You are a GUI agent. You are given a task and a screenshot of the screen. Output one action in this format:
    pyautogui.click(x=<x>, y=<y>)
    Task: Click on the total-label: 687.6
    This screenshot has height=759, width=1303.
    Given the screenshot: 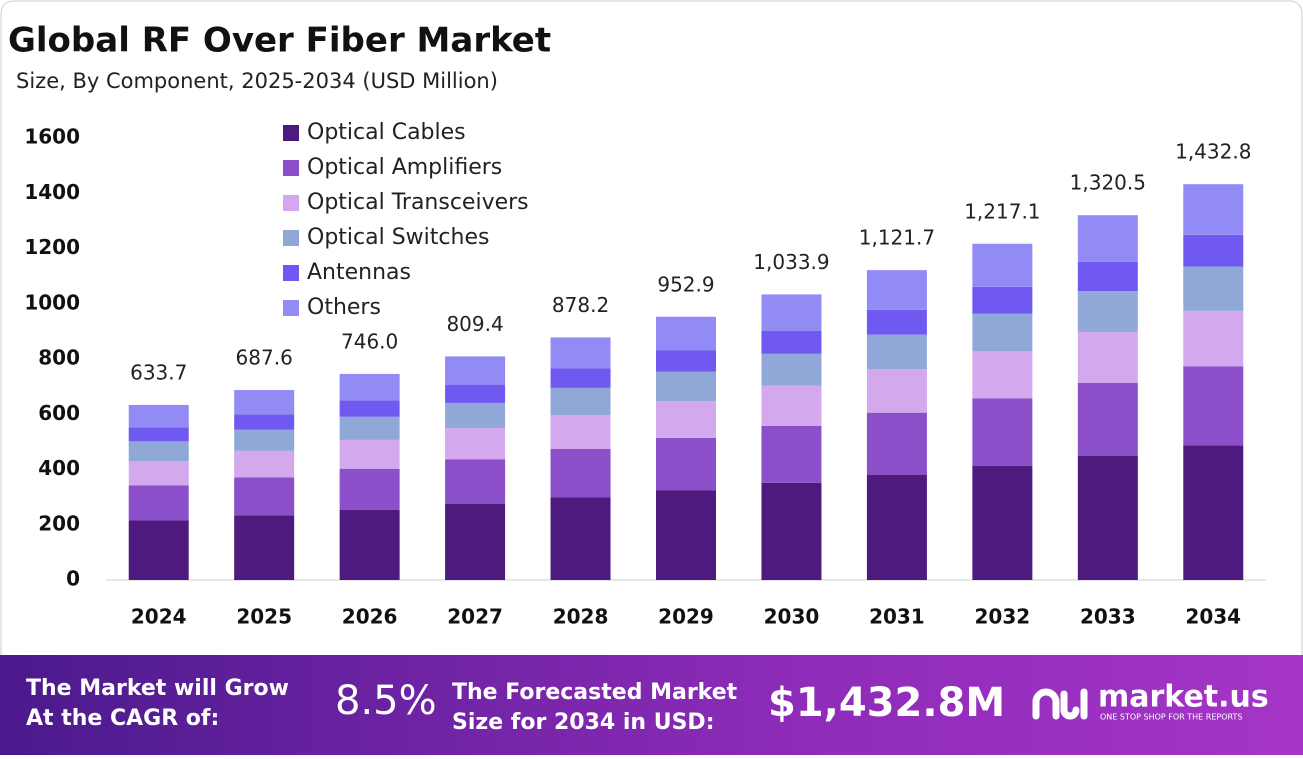 What is the action you would take?
    pyautogui.click(x=264, y=358)
    